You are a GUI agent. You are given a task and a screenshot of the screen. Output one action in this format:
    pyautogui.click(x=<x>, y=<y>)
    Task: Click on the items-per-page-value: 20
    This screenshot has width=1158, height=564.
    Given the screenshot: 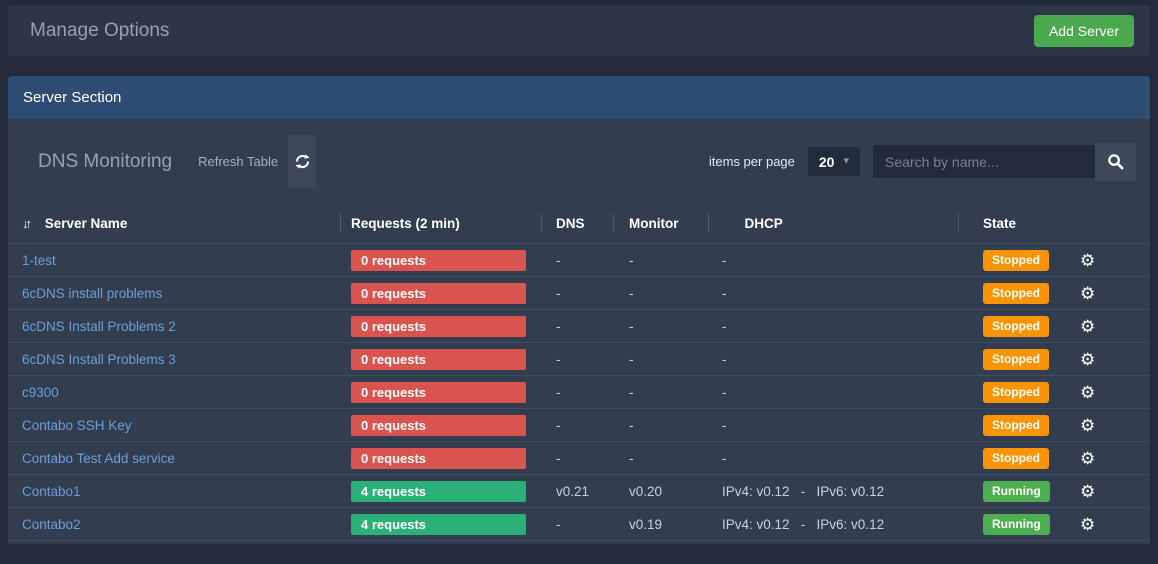 What is the action you would take?
    pyautogui.click(x=826, y=161)
    